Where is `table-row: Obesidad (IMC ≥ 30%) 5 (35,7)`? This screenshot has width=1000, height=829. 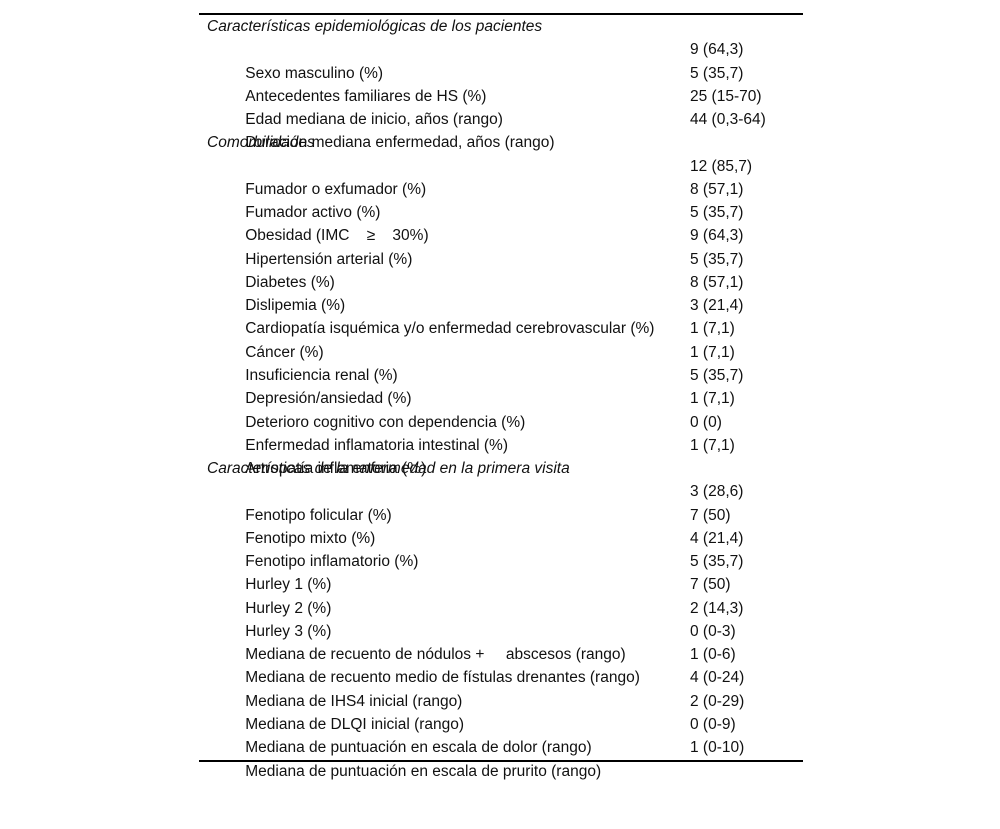
table-row: Obesidad (IMC ≥ 30%) 5 (35,7) is located at coordinates (501, 222).